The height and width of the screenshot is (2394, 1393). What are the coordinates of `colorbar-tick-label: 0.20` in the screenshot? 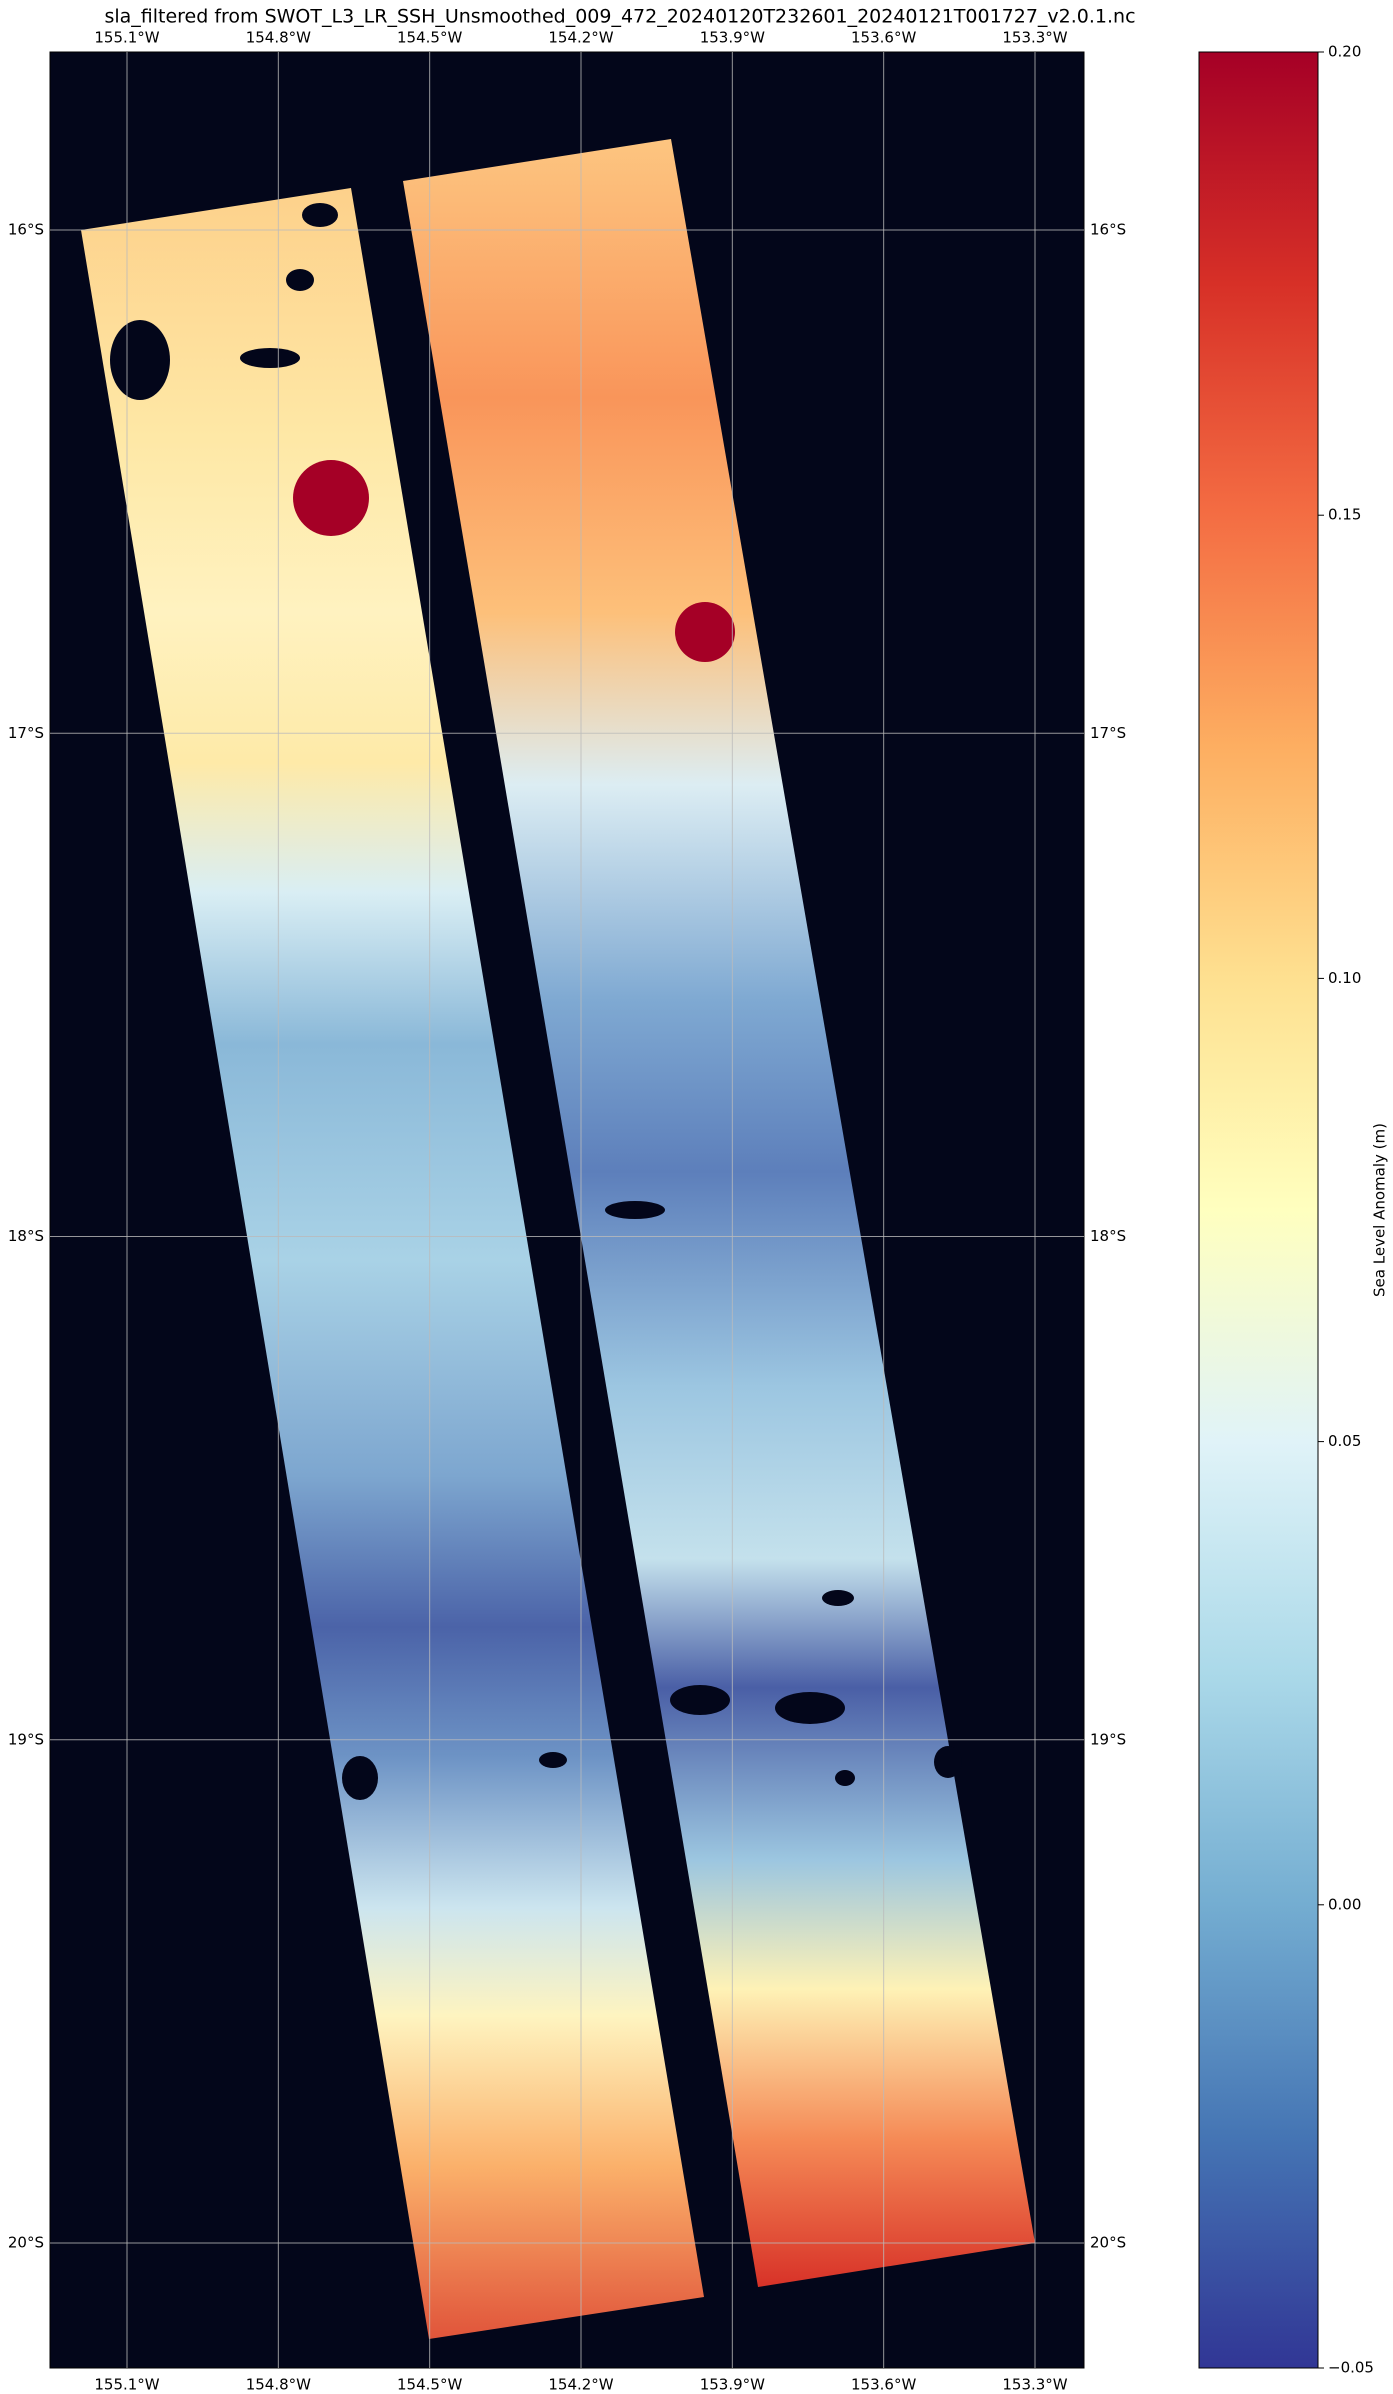 It's located at (1344, 52).